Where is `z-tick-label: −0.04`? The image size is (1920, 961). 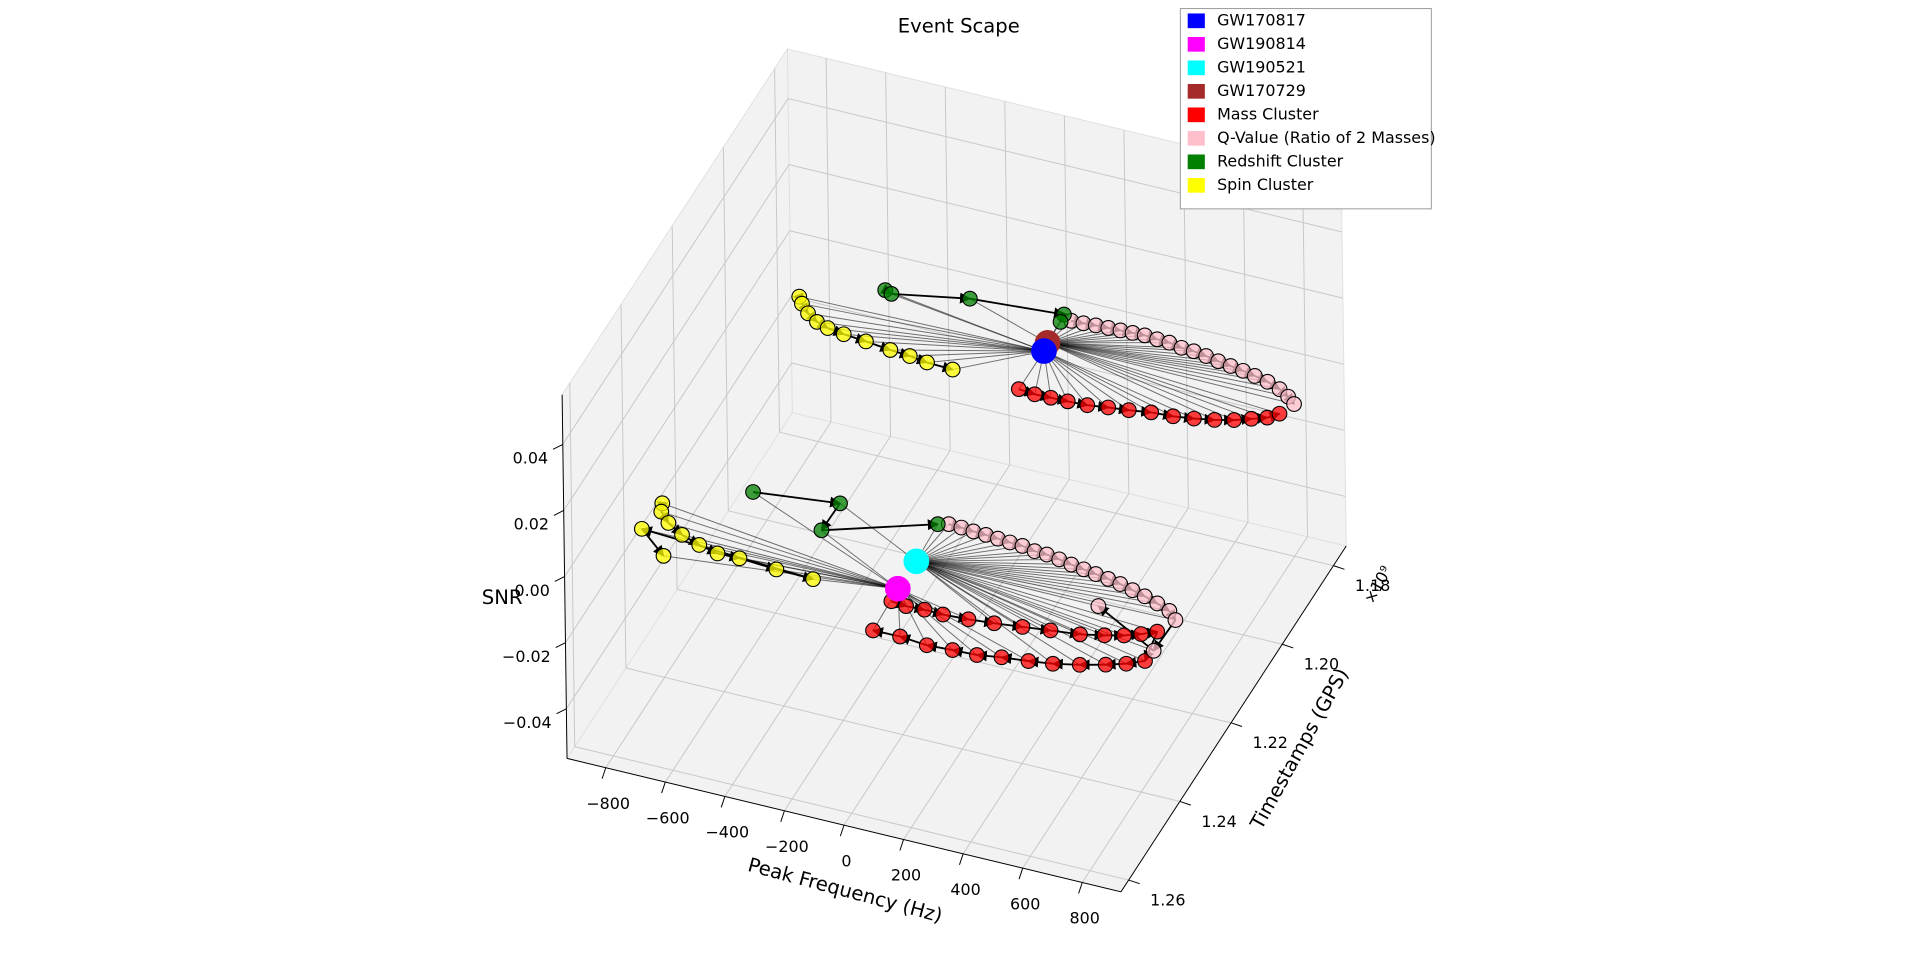
z-tick-label: −0.04 is located at coordinates (527, 722).